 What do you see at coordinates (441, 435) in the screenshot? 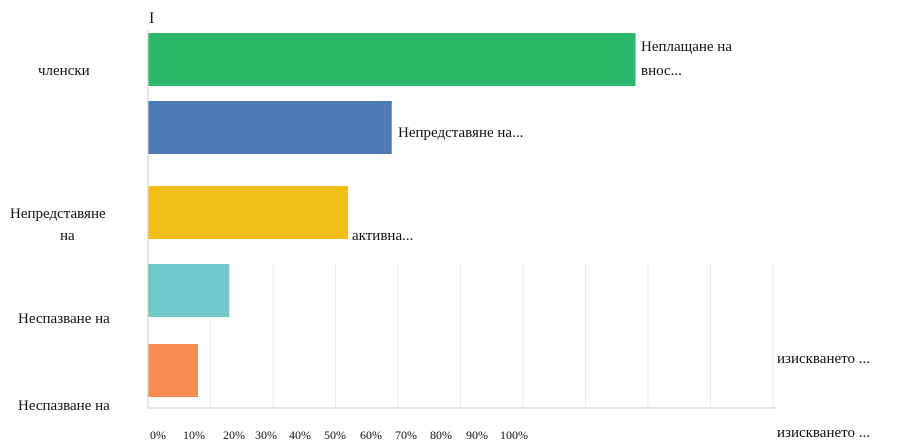
I see `x-tick-label: 80%` at bounding box center [441, 435].